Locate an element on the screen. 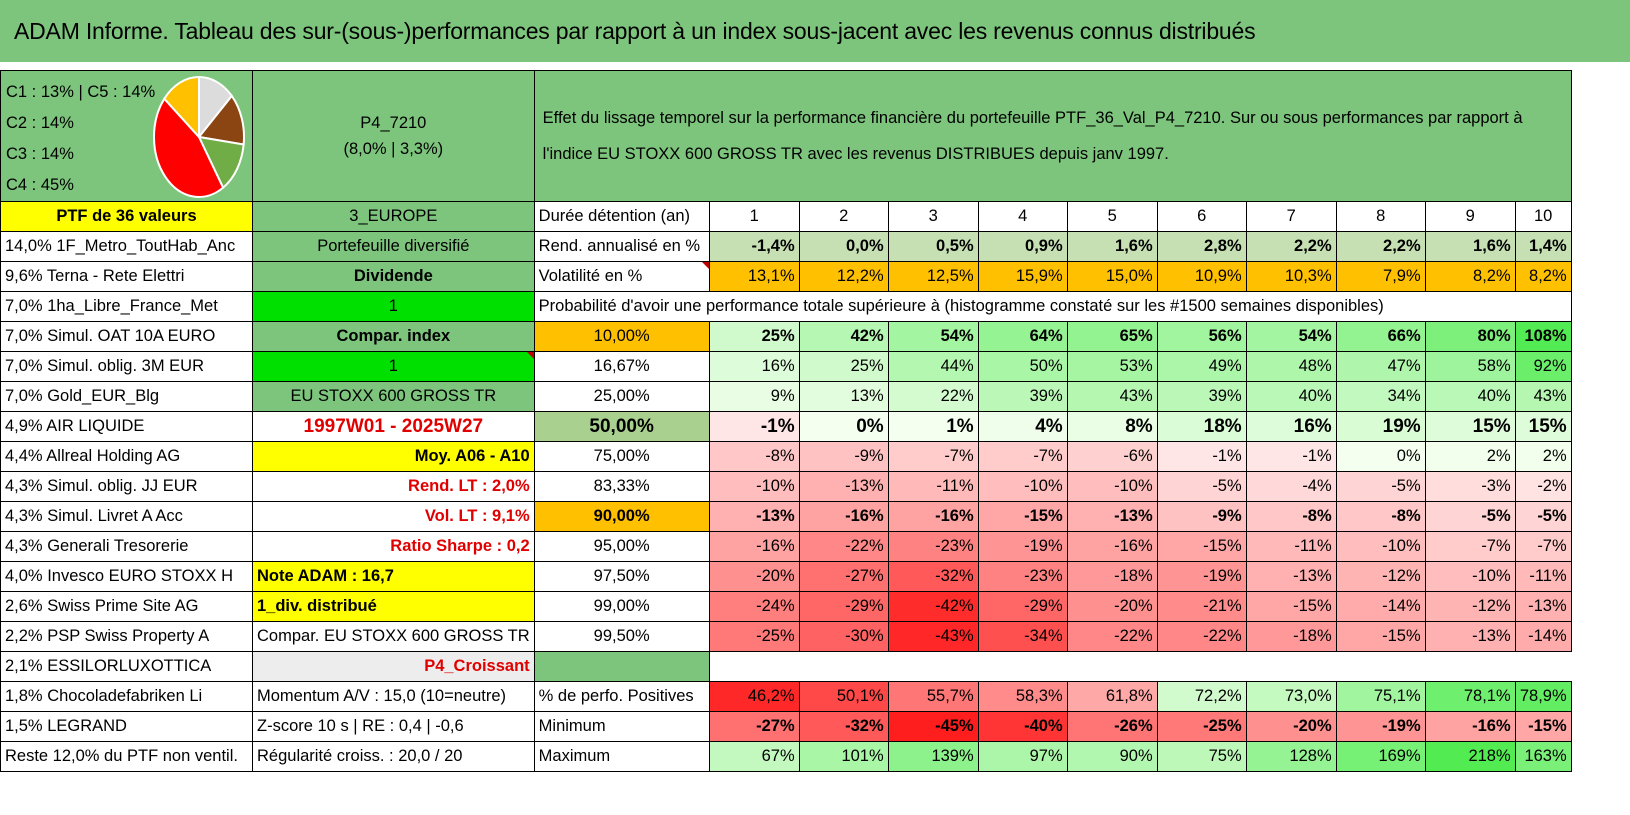 The width and height of the screenshot is (1630, 815). value-cell: 50% is located at coordinates (1022, 366).